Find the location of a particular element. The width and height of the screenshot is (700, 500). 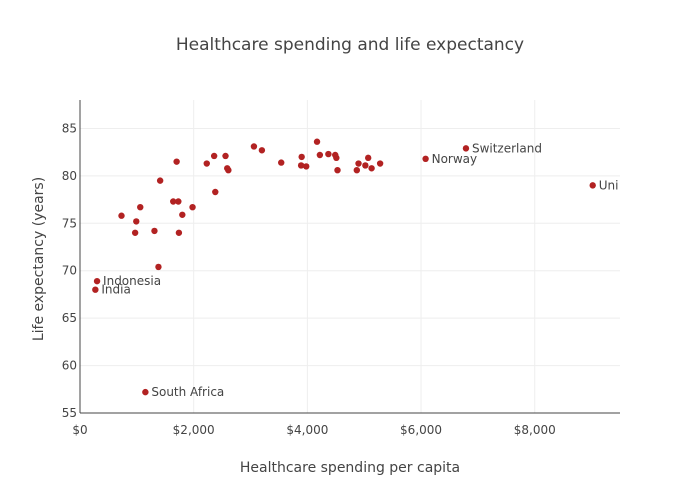

y-tick-label: 75 is located at coordinates (69, 223).